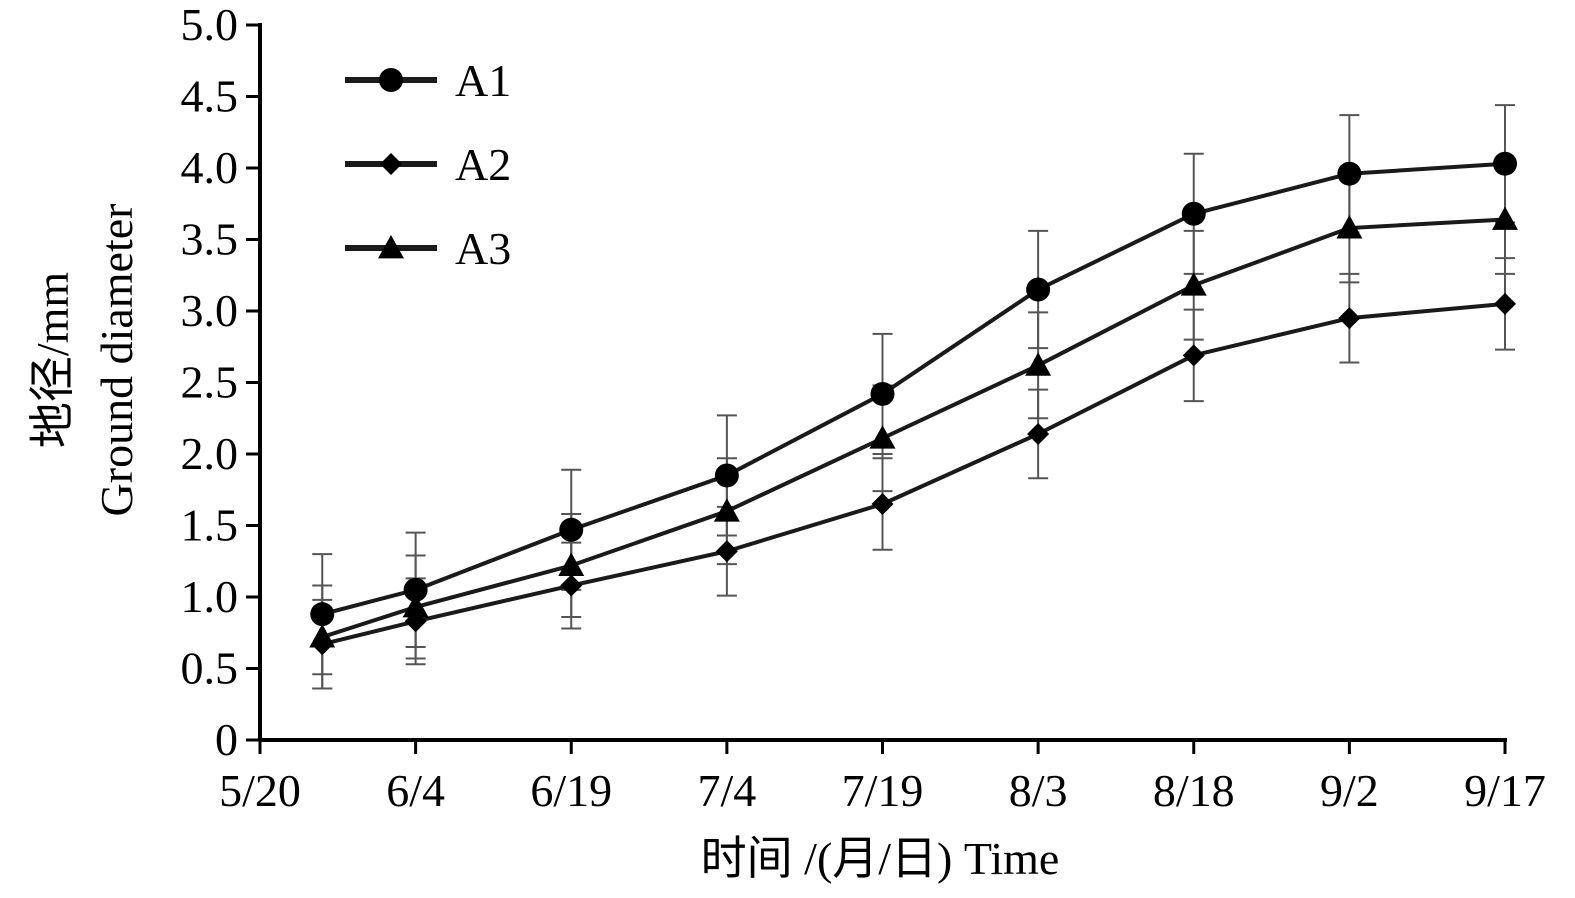 The image size is (1575, 898). What do you see at coordinates (391, 80) in the screenshot?
I see `legend-marker-a1` at bounding box center [391, 80].